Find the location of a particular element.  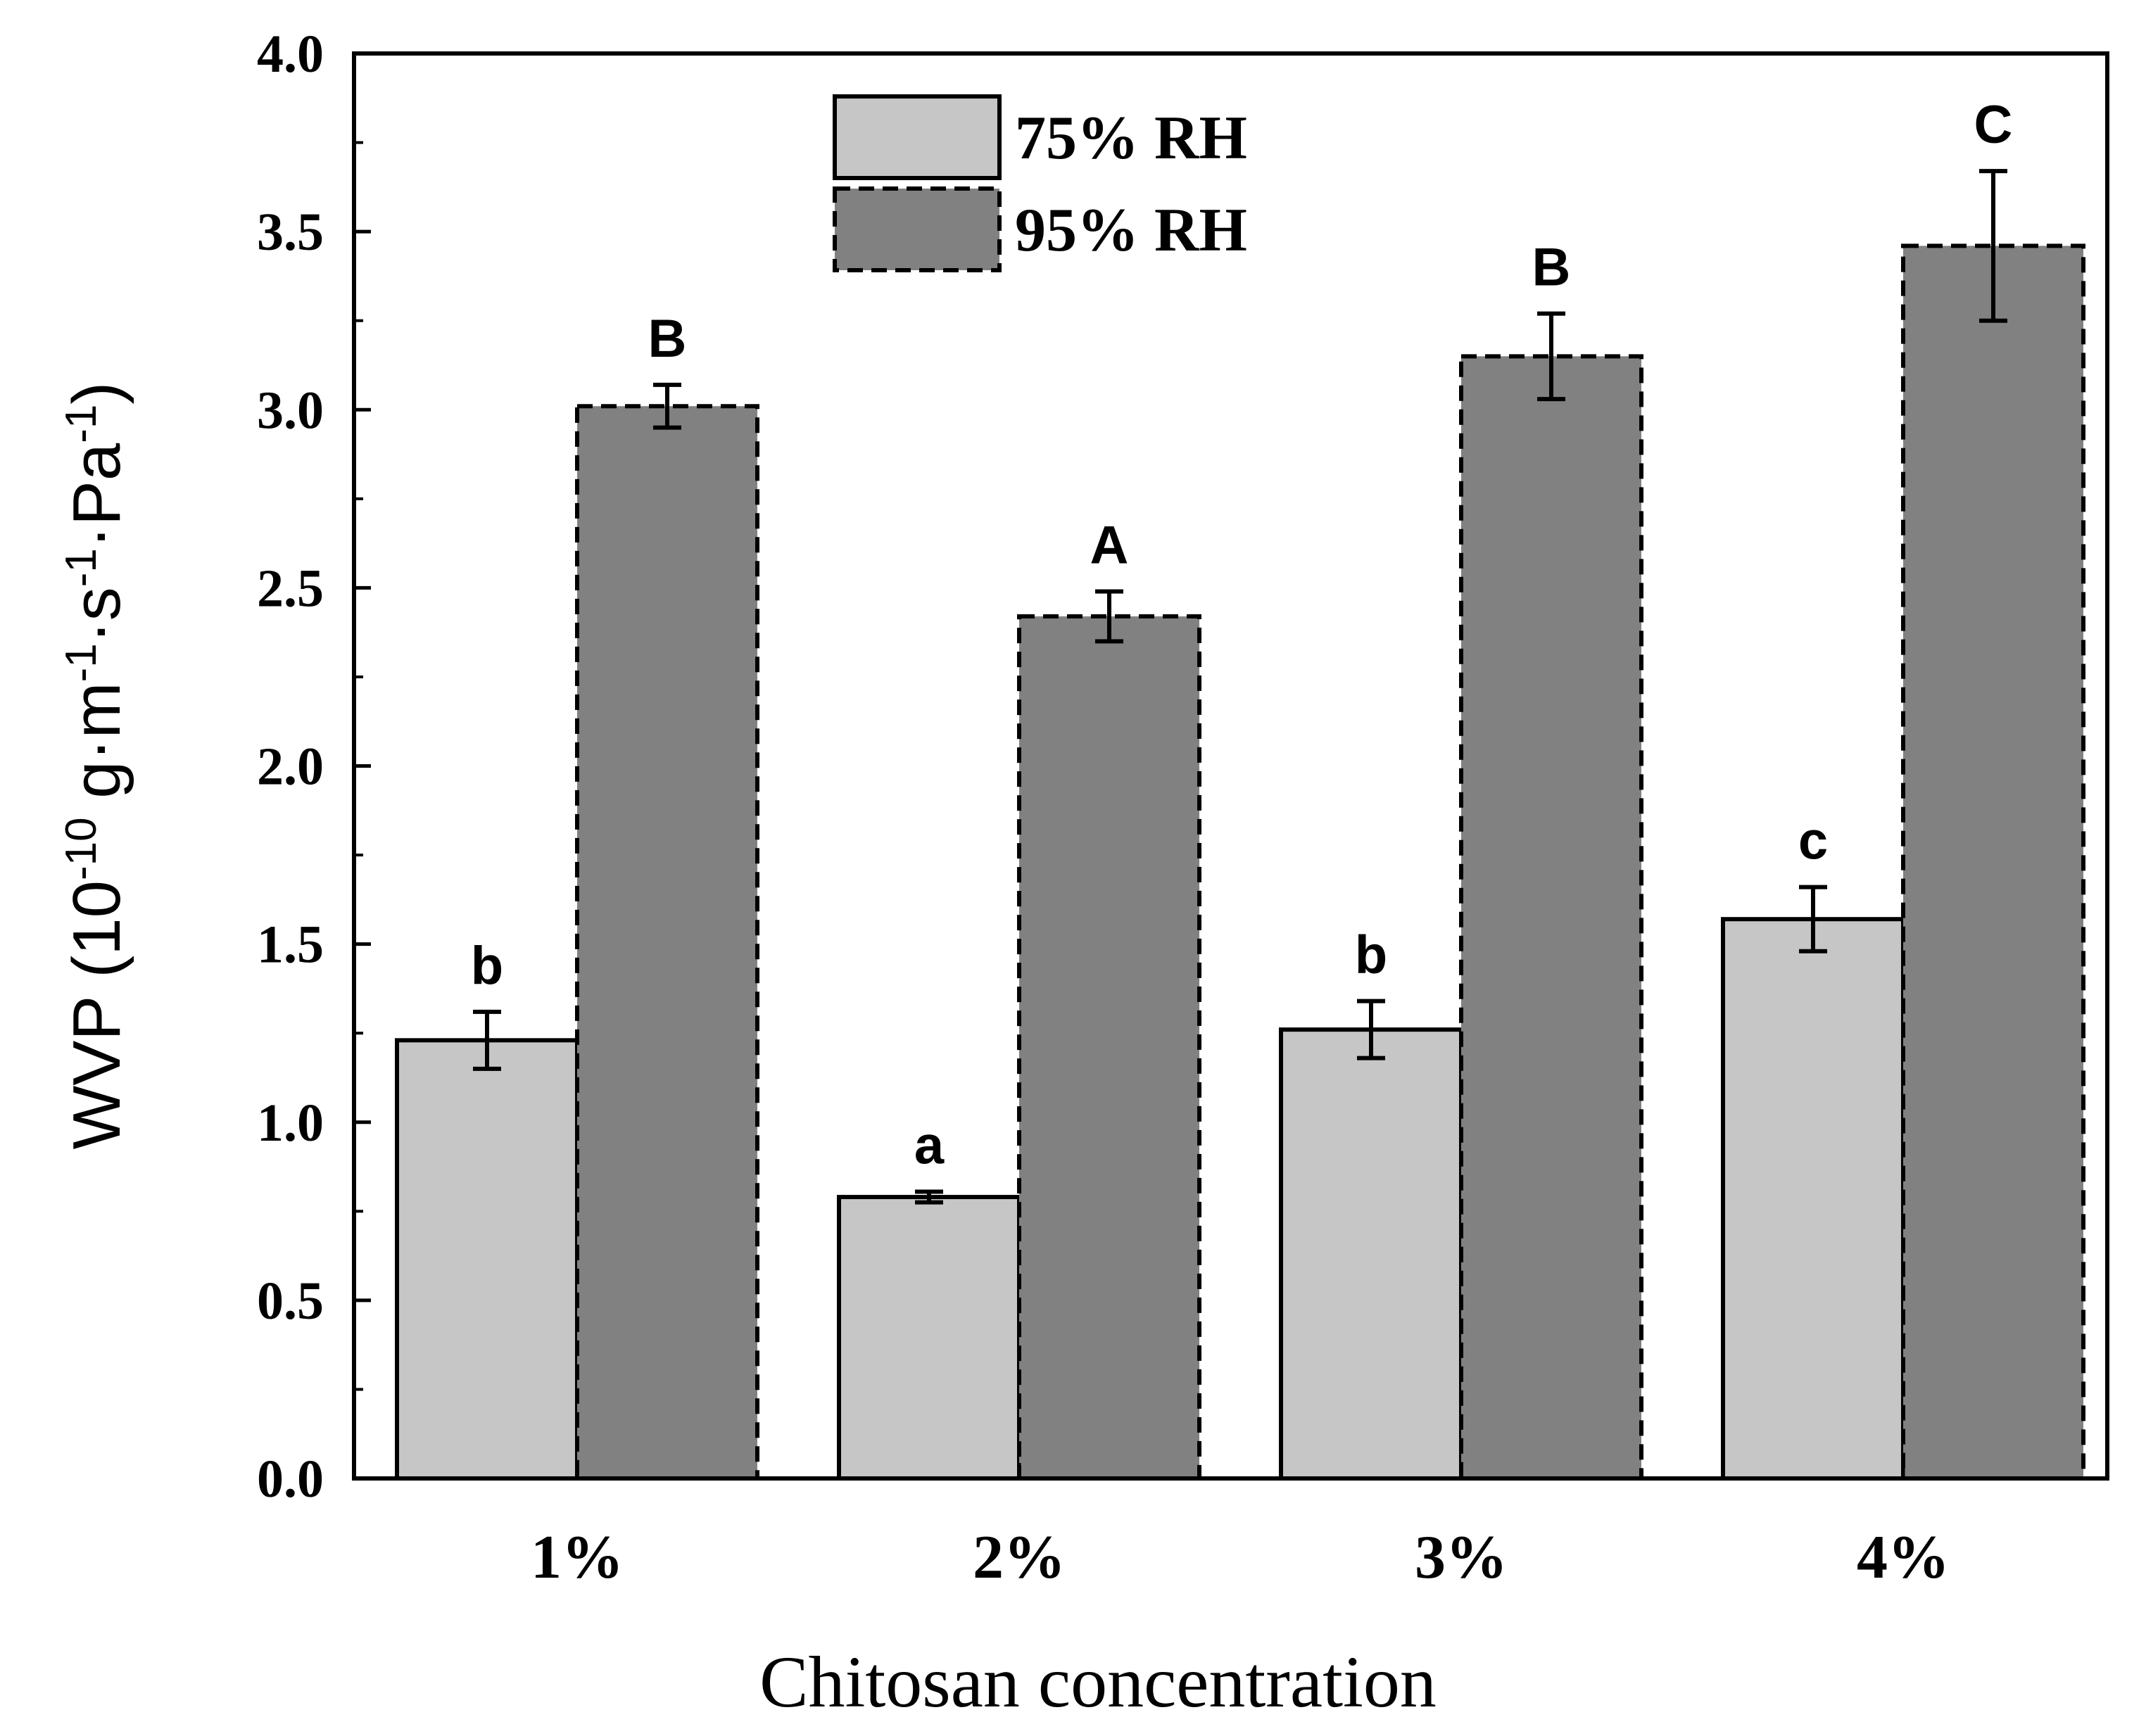

legend: 75% RH 95% RH is located at coordinates (1040, 183).